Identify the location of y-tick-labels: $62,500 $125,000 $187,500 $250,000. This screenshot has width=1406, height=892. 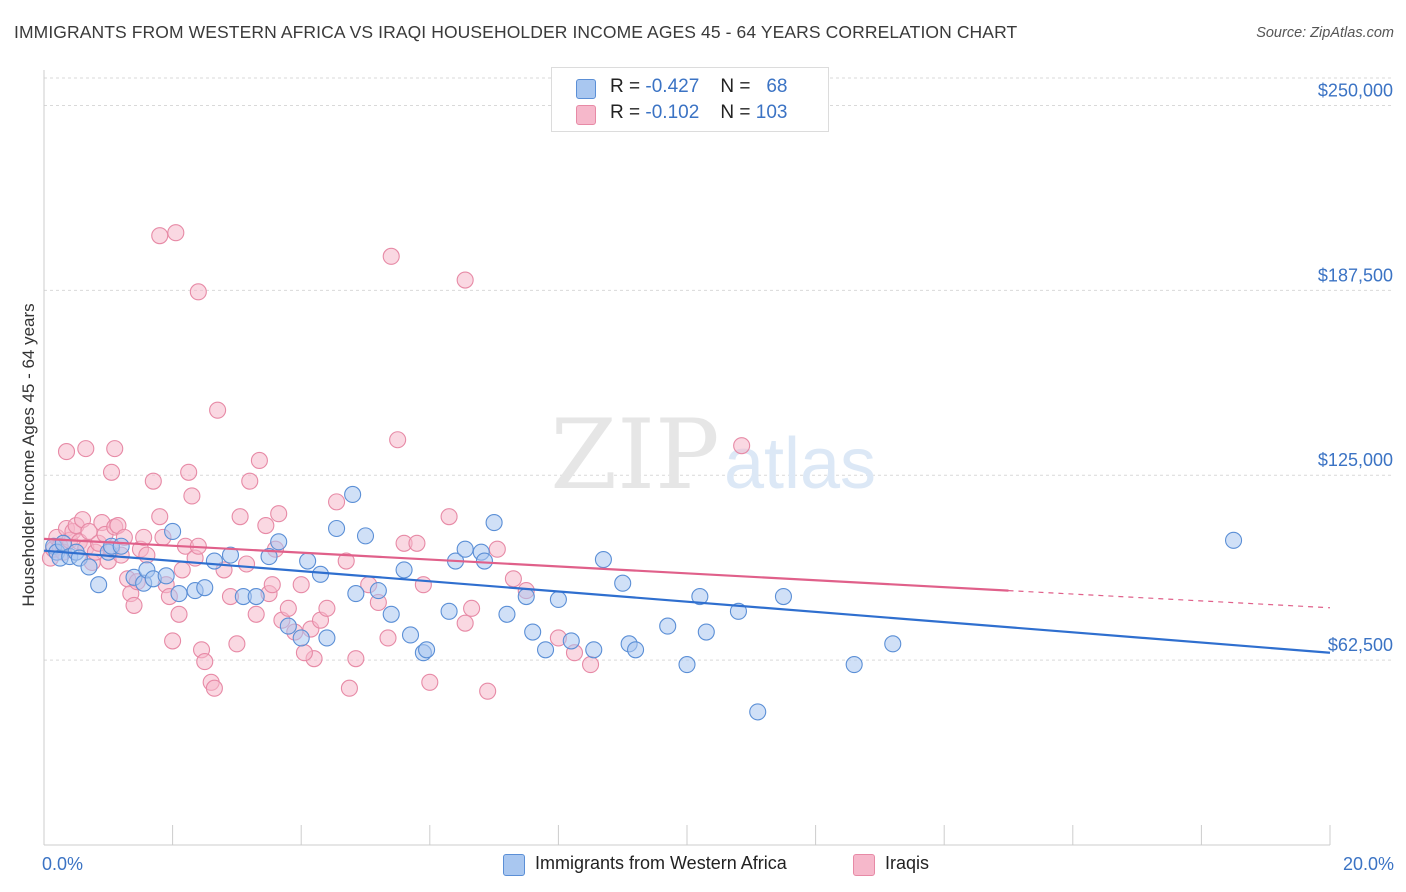
(1355, 367).